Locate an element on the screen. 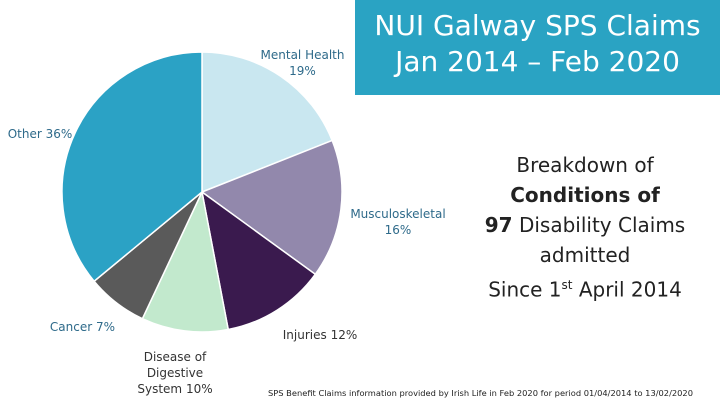 This screenshot has width=720, height=405. text: st is located at coordinates (567, 285).